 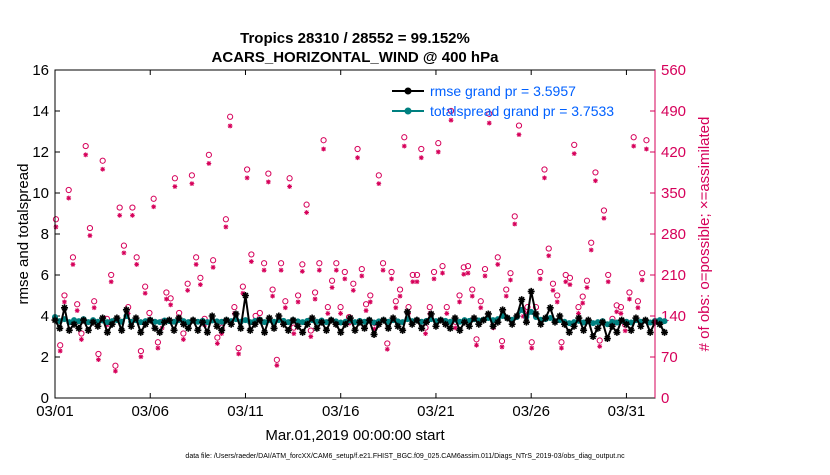 What do you see at coordinates (341, 411) in the screenshot?
I see `x-tick-label: 03/16` at bounding box center [341, 411].